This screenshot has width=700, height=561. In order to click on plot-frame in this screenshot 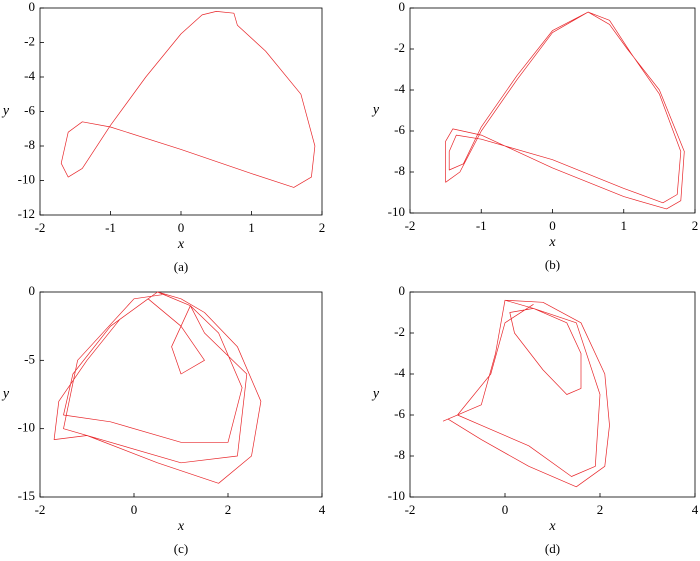, I will do `click(181, 394)`.